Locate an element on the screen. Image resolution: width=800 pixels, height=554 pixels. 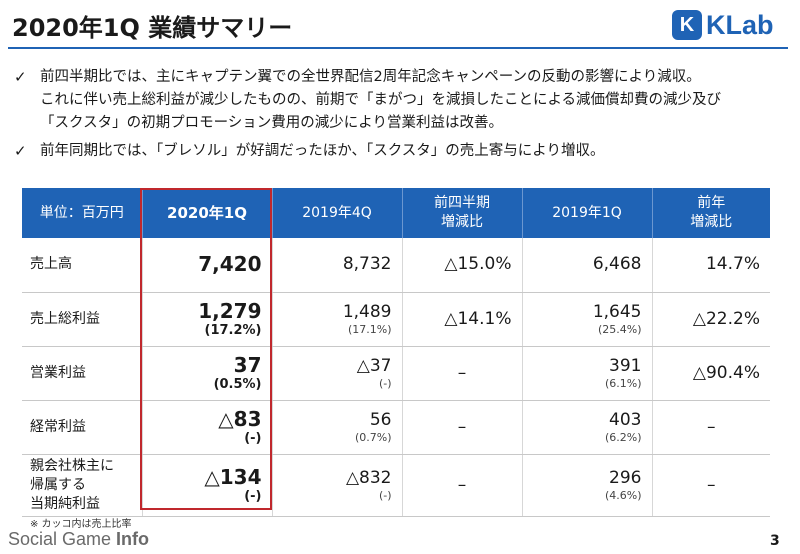
cell-value: 56 is located at coordinates (380, 419).